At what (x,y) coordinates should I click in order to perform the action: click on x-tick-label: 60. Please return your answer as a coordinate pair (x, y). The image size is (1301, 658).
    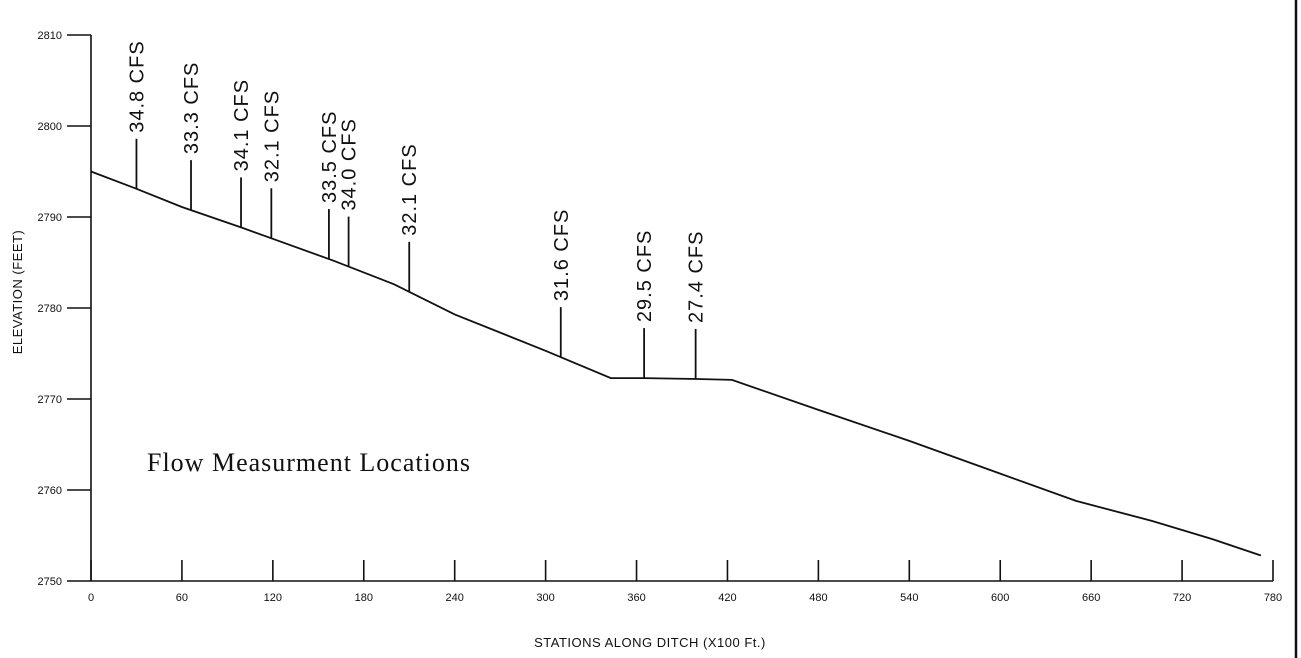
    Looking at the image, I should click on (182, 598).